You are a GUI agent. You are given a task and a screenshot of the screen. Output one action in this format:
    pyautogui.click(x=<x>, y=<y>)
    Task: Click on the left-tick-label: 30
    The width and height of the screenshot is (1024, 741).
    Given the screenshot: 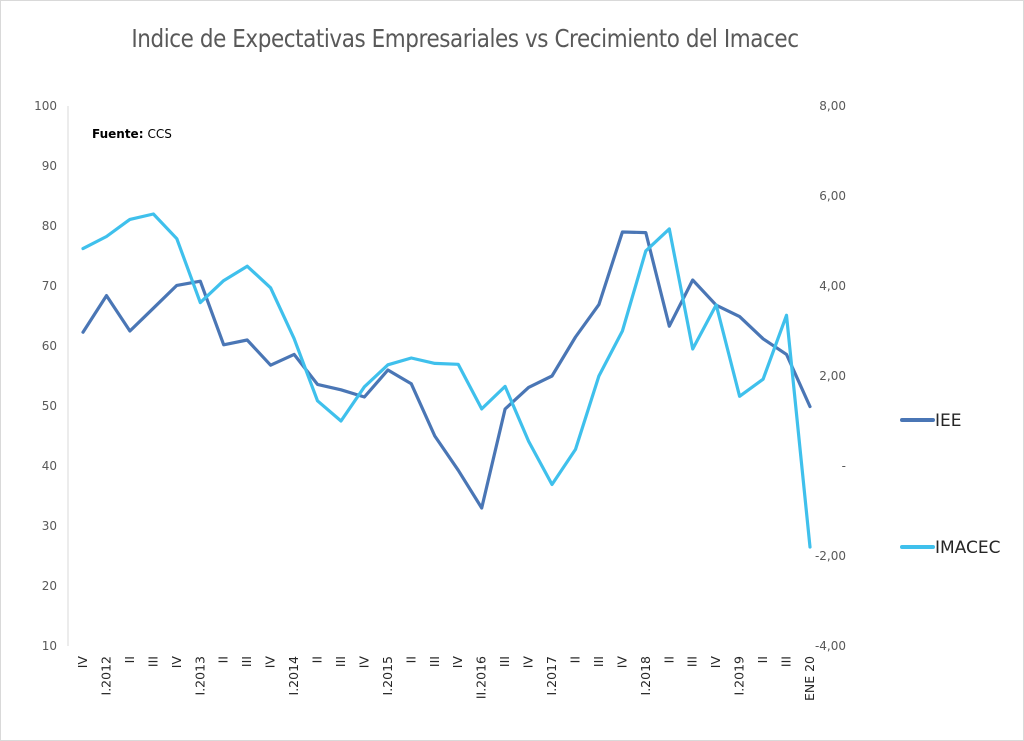 What is the action you would take?
    pyautogui.click(x=49, y=526)
    